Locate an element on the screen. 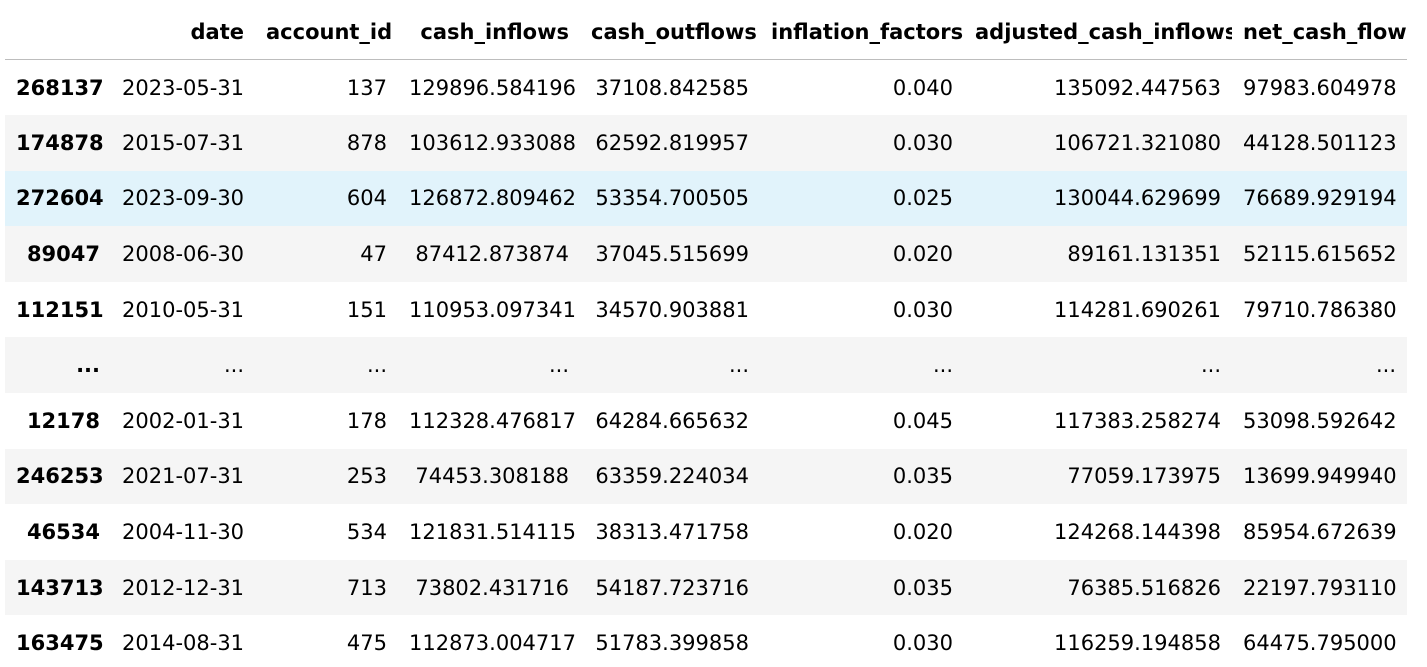 This screenshot has height=667, width=1427. cell-net-cash-flow: 22197.793110 is located at coordinates (1320, 587).